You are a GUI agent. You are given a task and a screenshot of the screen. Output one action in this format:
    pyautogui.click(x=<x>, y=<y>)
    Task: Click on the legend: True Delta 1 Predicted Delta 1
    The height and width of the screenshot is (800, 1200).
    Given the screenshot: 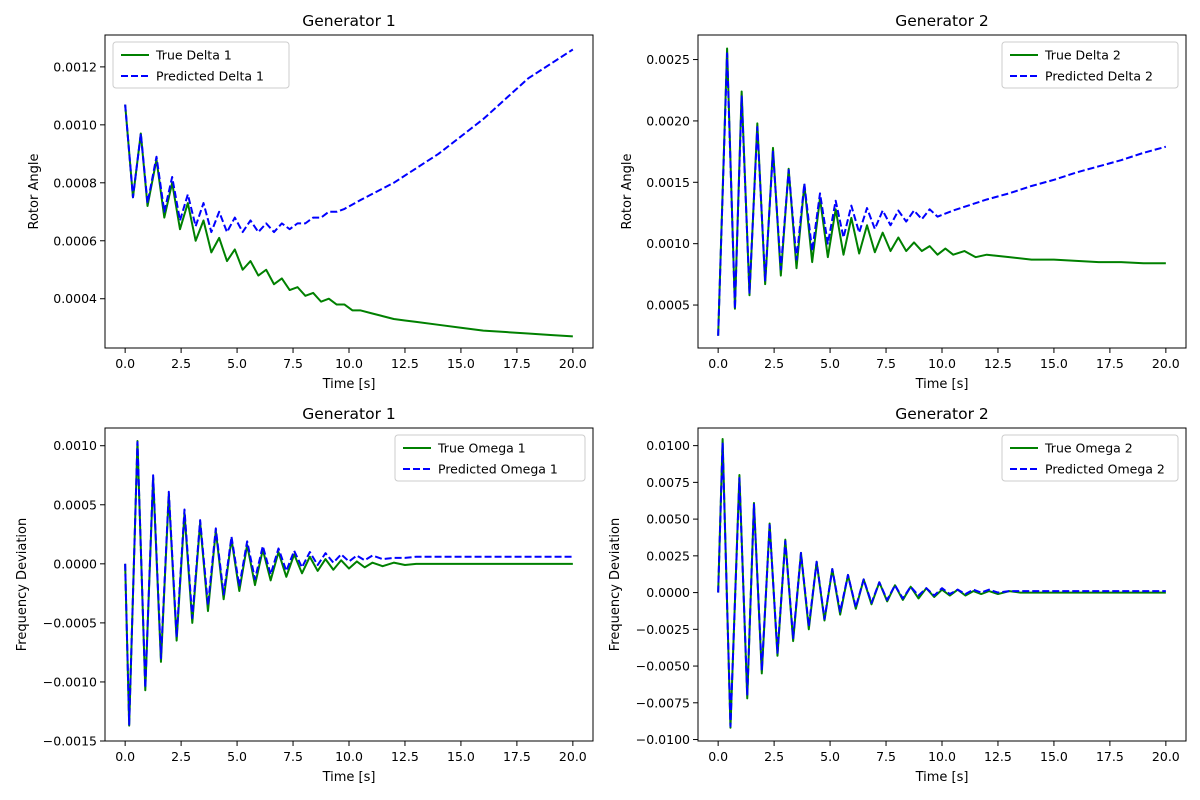 What is the action you would take?
    pyautogui.click(x=201, y=65)
    